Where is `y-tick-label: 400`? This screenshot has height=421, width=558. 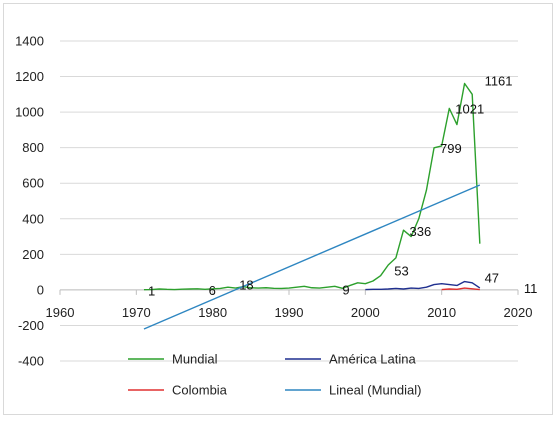
y-tick-label: 400 is located at coordinates (33, 218).